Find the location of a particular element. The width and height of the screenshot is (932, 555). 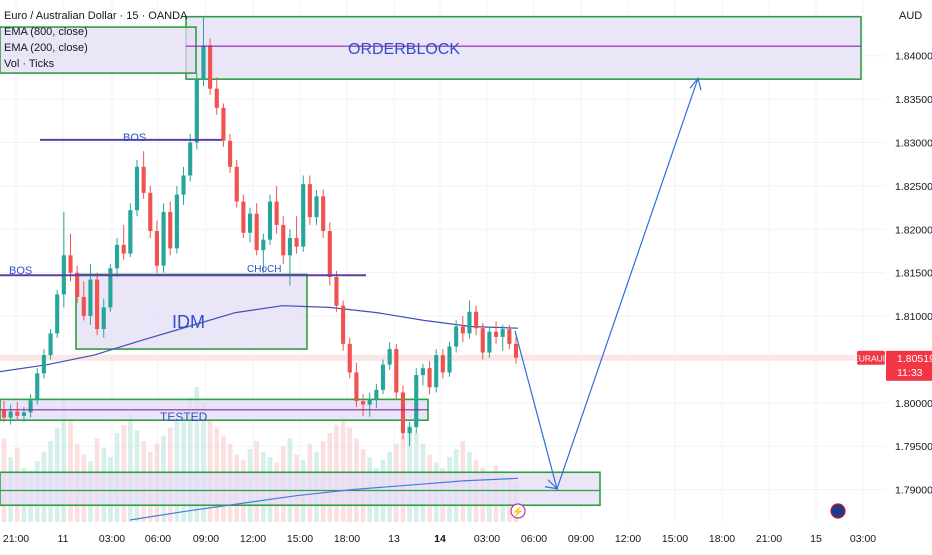

price-tick-label: 1.83000 is located at coordinates (913, 144).